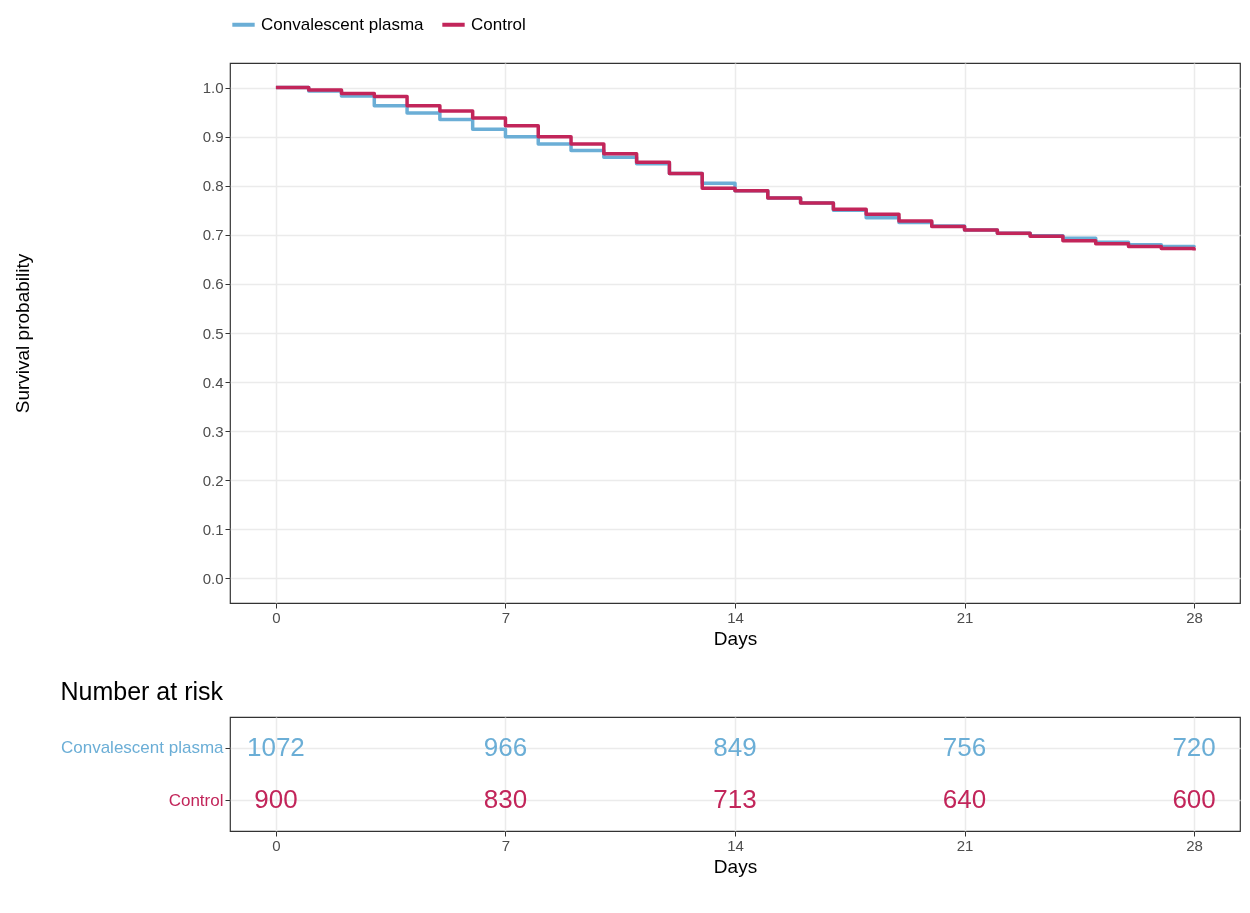 Image resolution: width=1250 pixels, height=913 pixels. Describe the element at coordinates (213, 284) in the screenshot. I see `y-tick-label: 0.6` at that location.